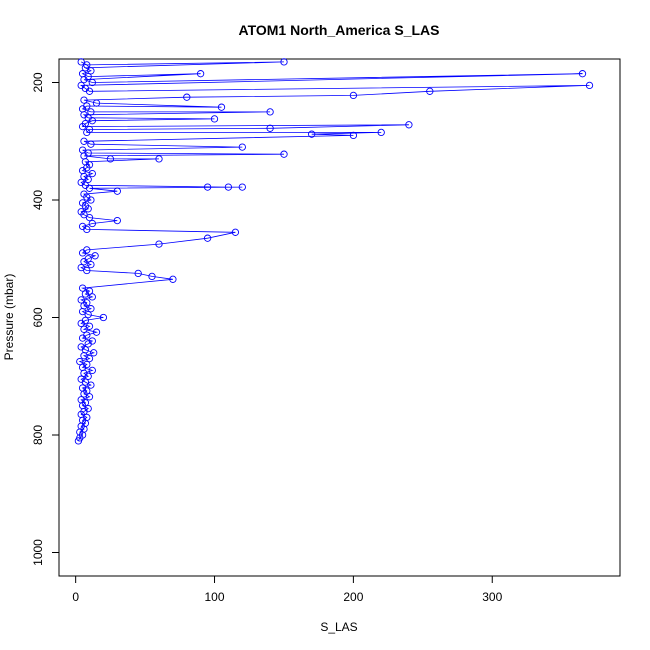  I want to click on chart-title: ATOM1 North_America S_LAS, so click(339, 30).